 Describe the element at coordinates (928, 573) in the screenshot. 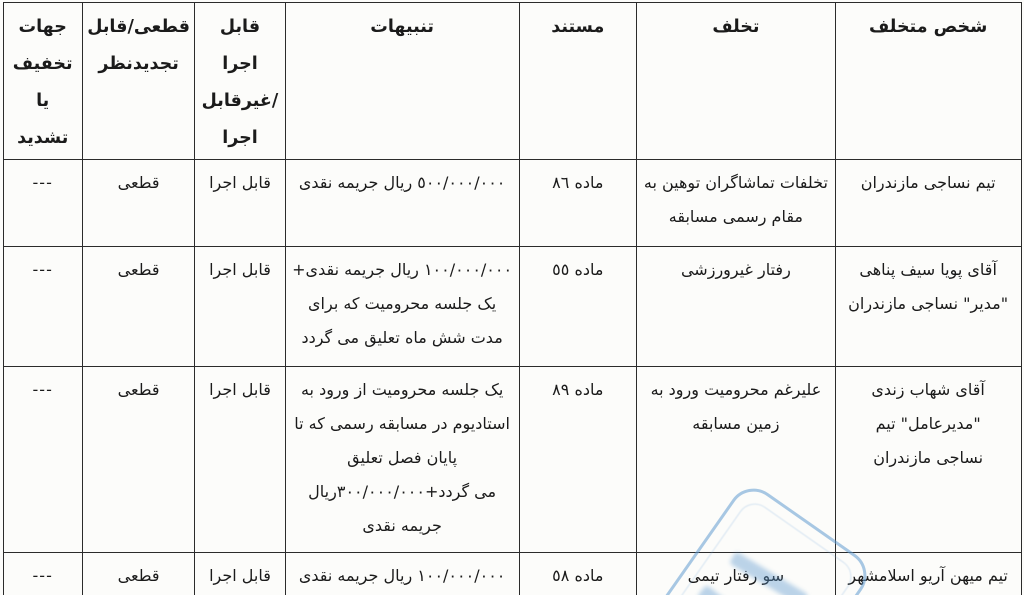

I see `cell-person: تیم میهن آریو اسلامشهر` at that location.